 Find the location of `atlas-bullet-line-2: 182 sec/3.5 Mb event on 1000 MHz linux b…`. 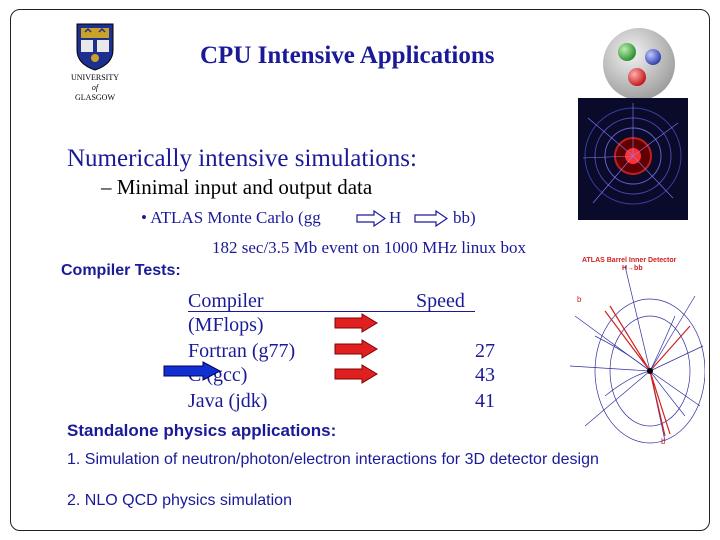

atlas-bullet-line-2: 182 sec/3.5 Mb event on 1000 MHz linux b… is located at coordinates (369, 247).